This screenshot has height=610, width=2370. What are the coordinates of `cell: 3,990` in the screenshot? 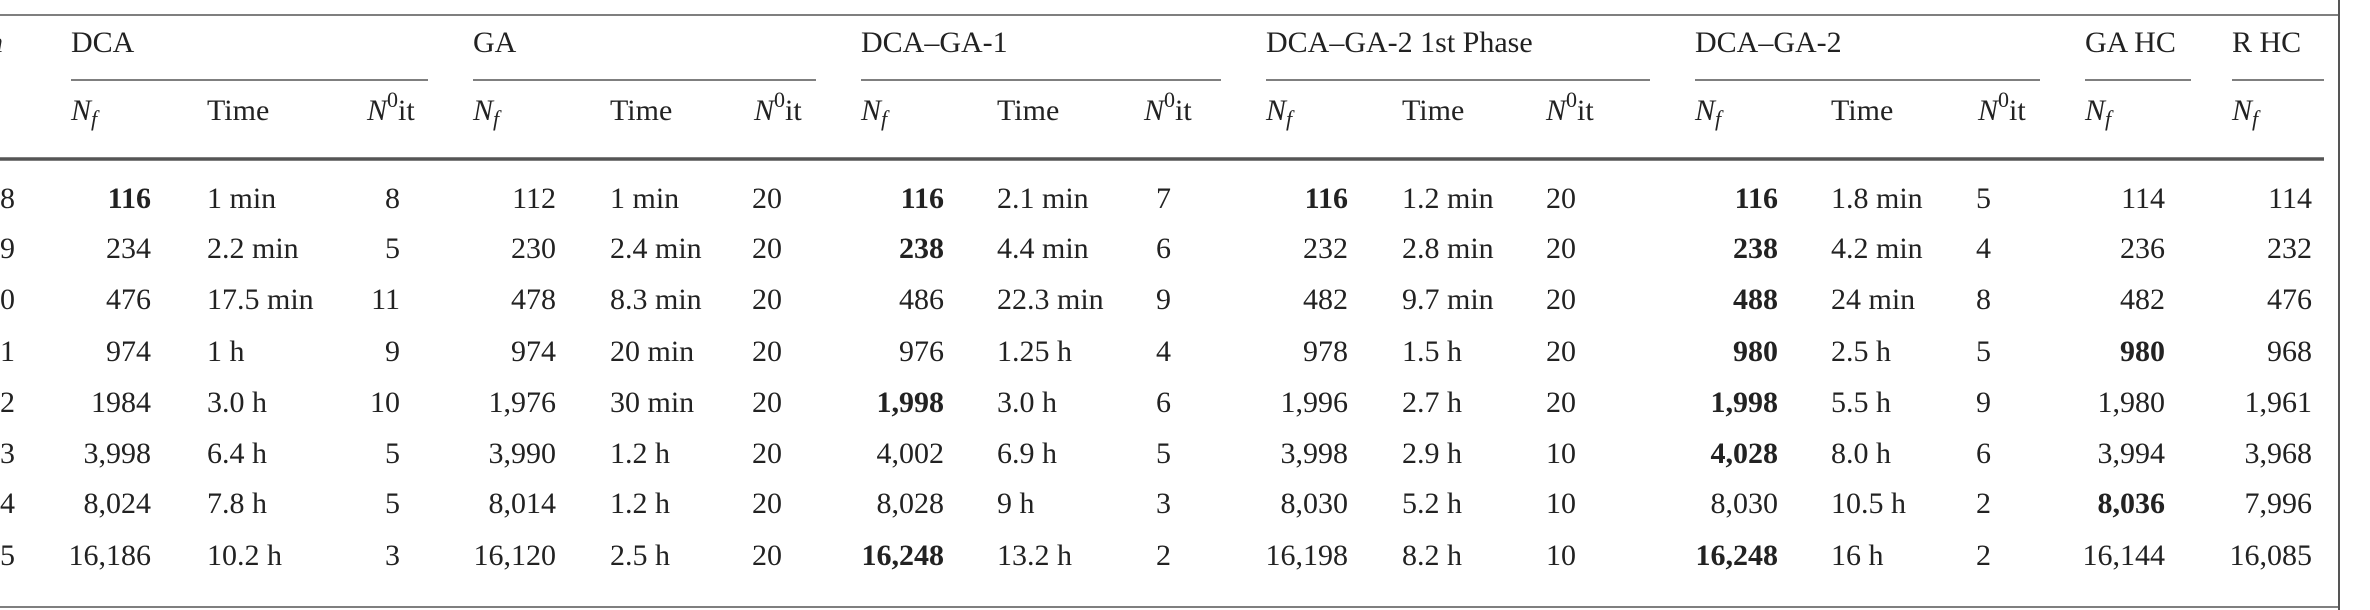 It's located at (523, 453).